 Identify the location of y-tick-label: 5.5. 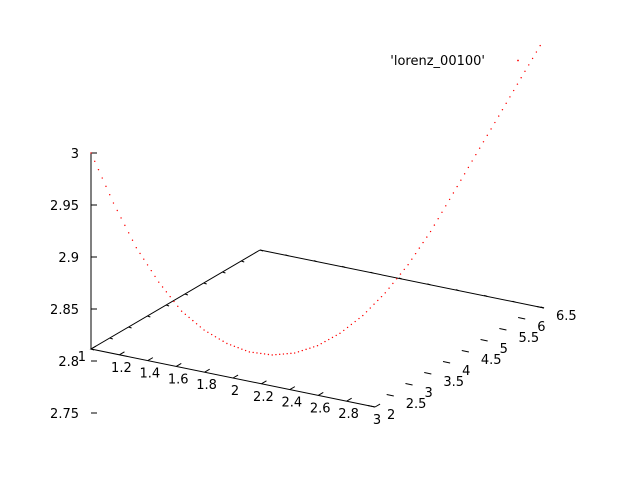
(528, 338).